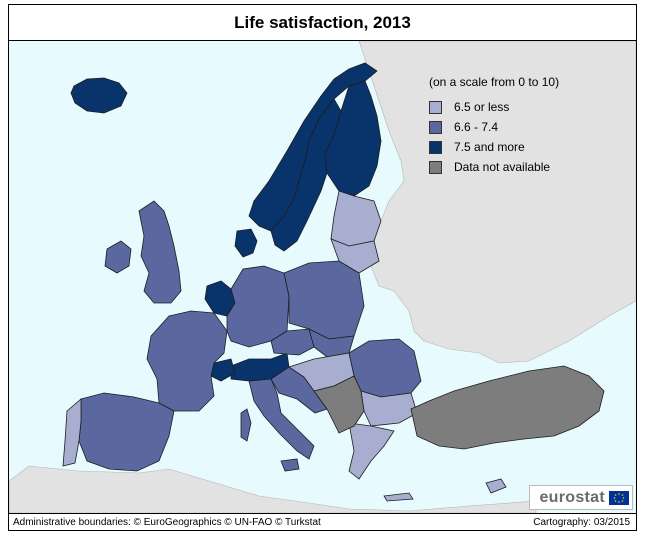 The width and height of the screenshot is (645, 536). Describe the element at coordinates (160, 252) in the screenshot. I see `country-united-kingdom` at that location.